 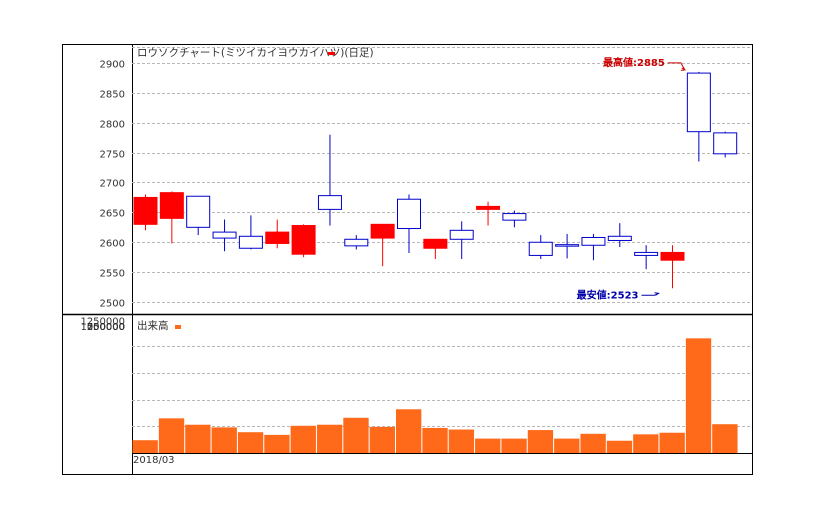 I want to click on volume-y-tick-label: 750000, so click(x=106, y=327).